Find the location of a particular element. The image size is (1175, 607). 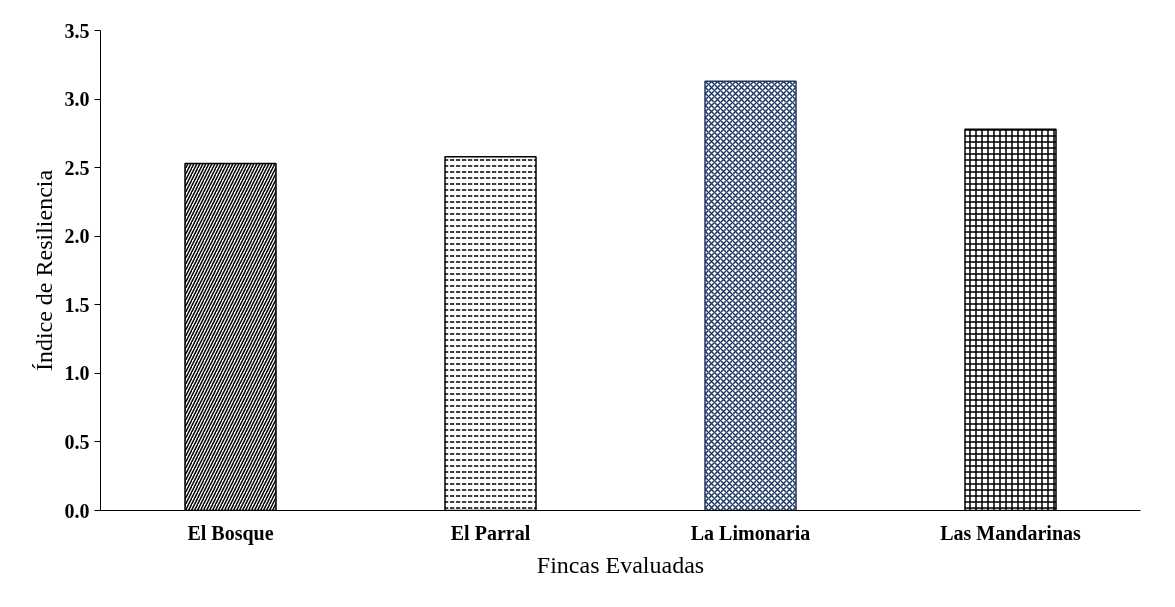

x-tick-label: El Bosque is located at coordinates (230, 533).